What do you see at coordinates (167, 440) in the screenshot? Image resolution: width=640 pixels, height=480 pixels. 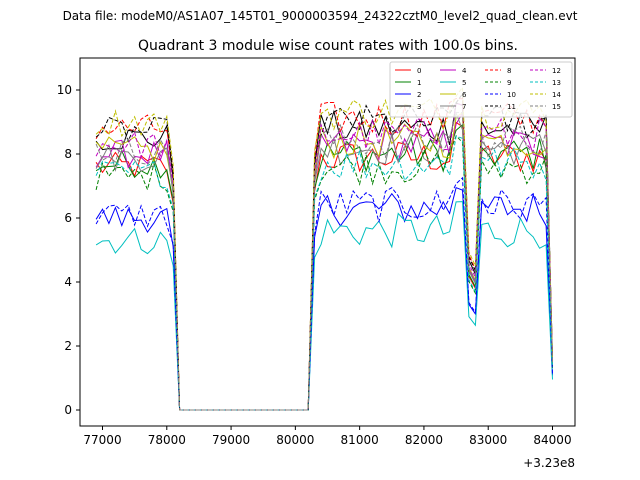 I see `x-tick-label: 78000` at bounding box center [167, 440].